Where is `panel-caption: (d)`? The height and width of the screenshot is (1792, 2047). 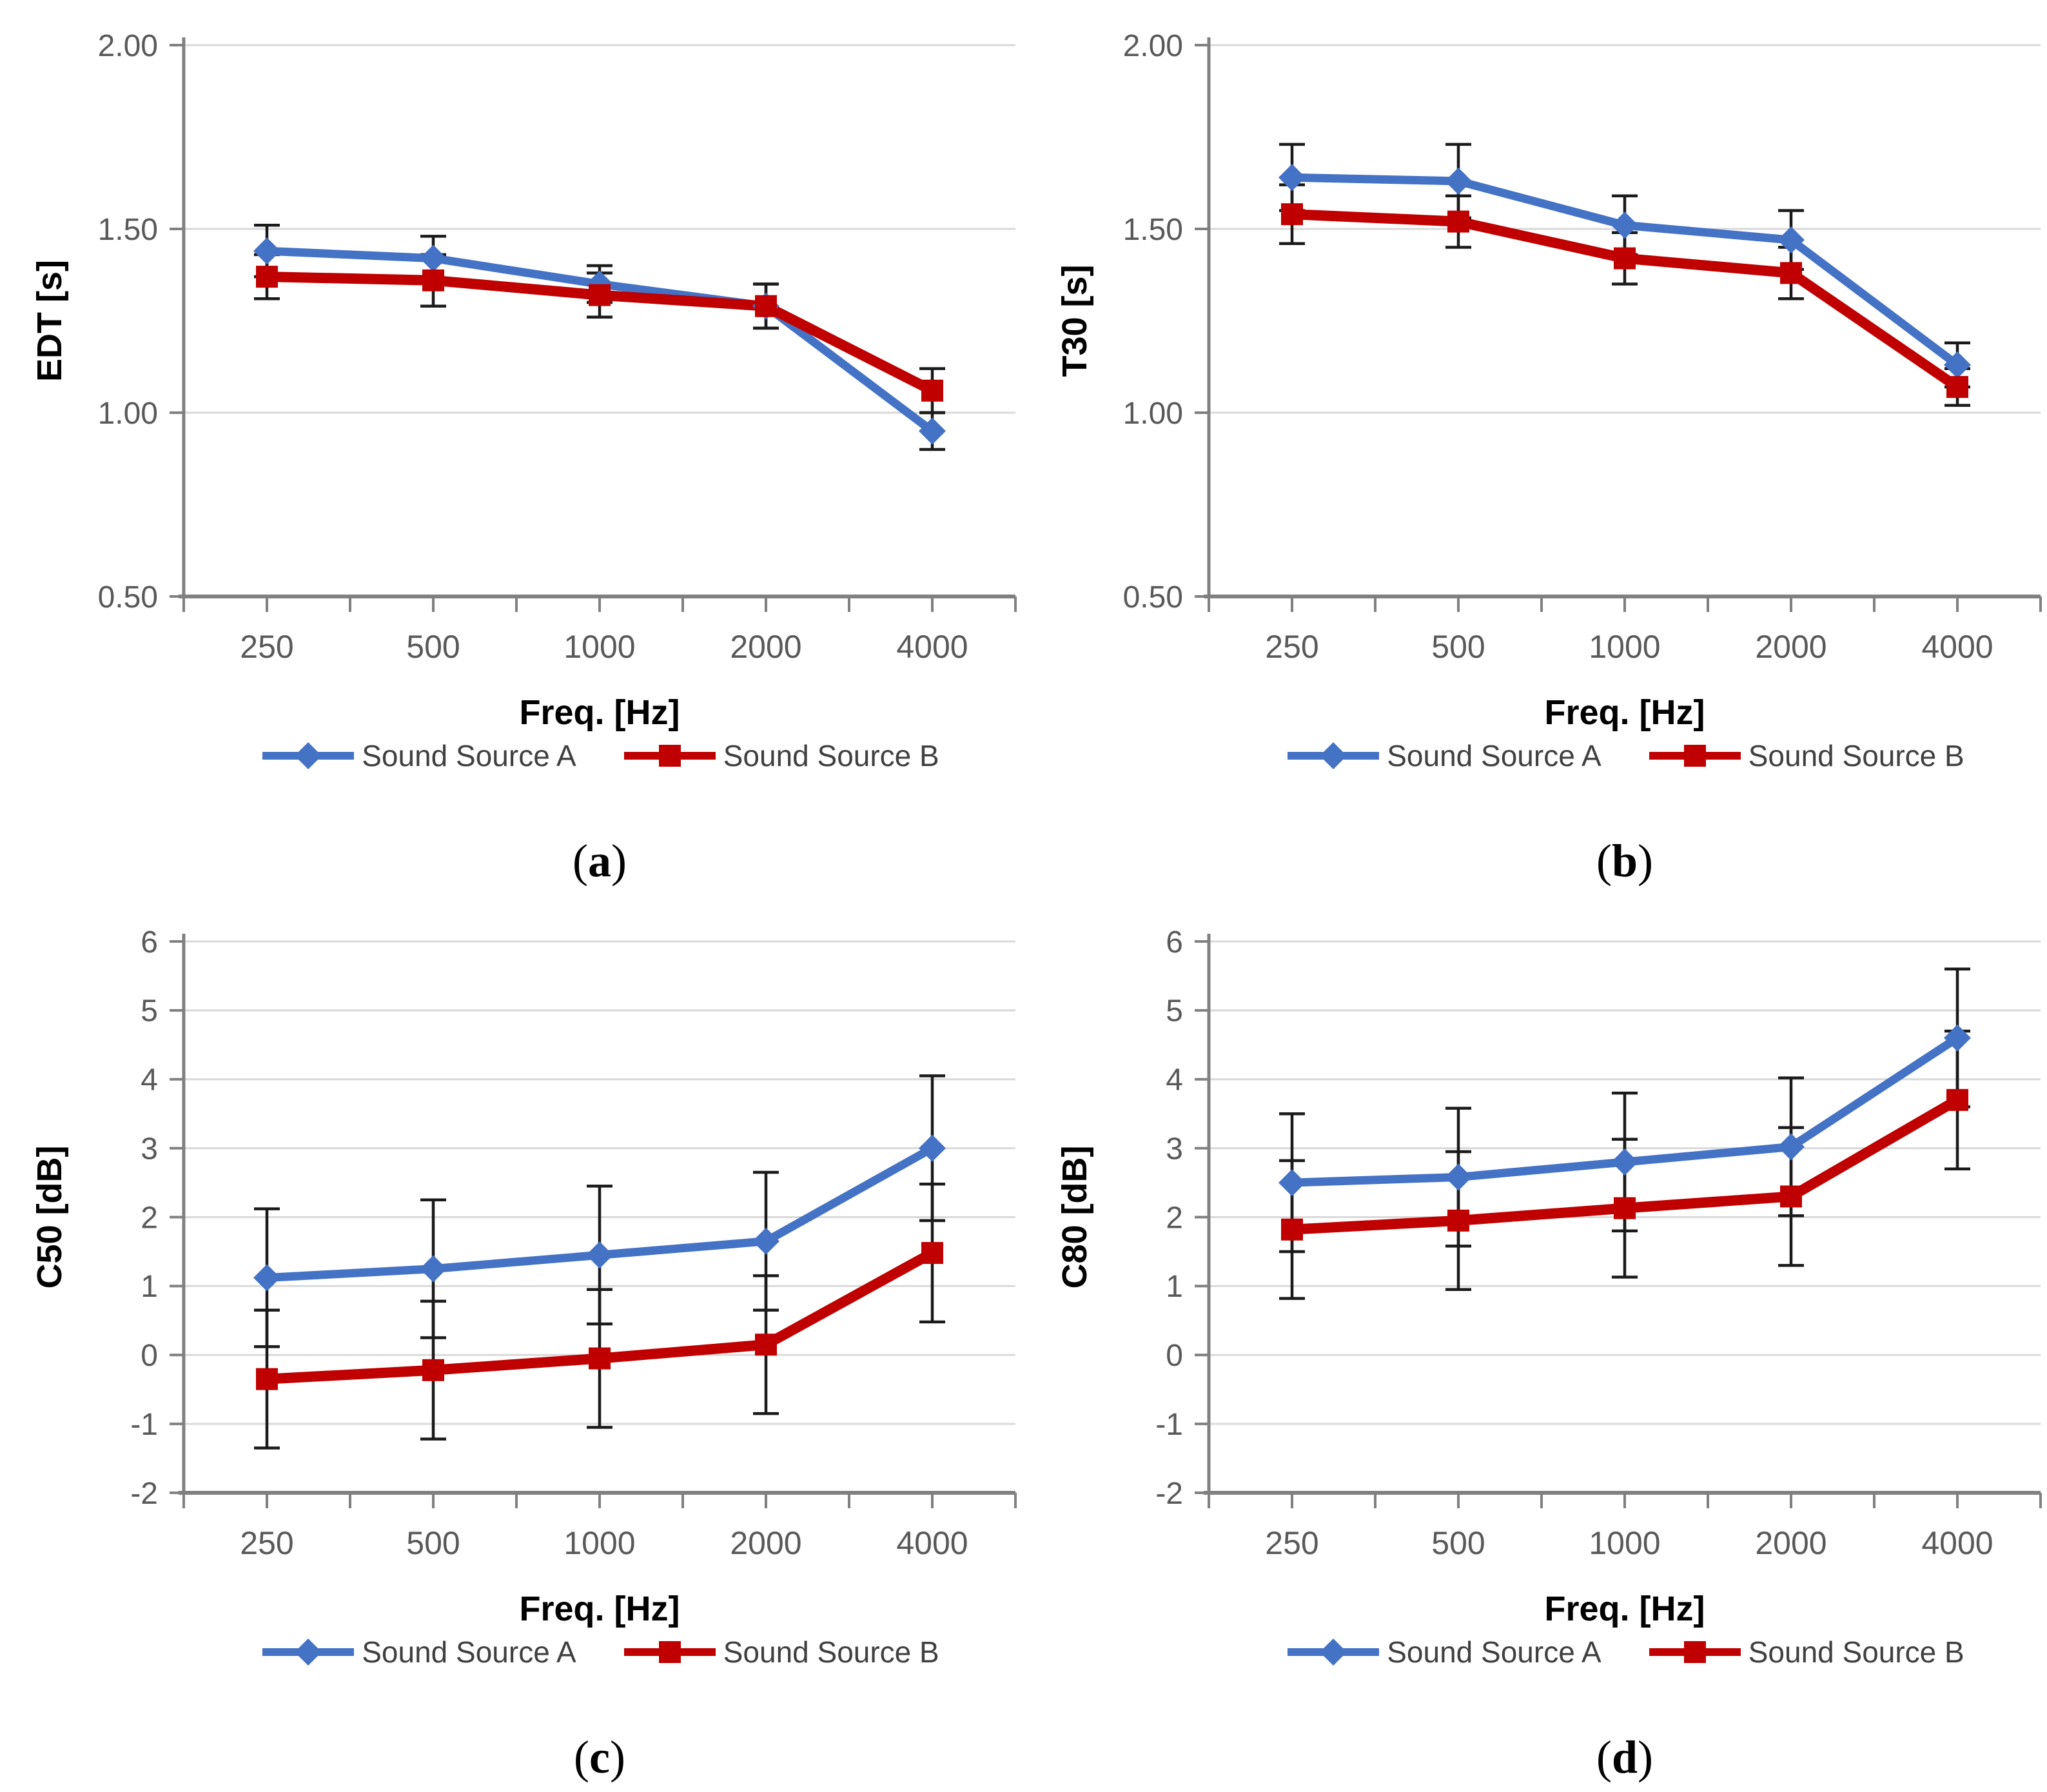 panel-caption: (d) is located at coordinates (1625, 1757).